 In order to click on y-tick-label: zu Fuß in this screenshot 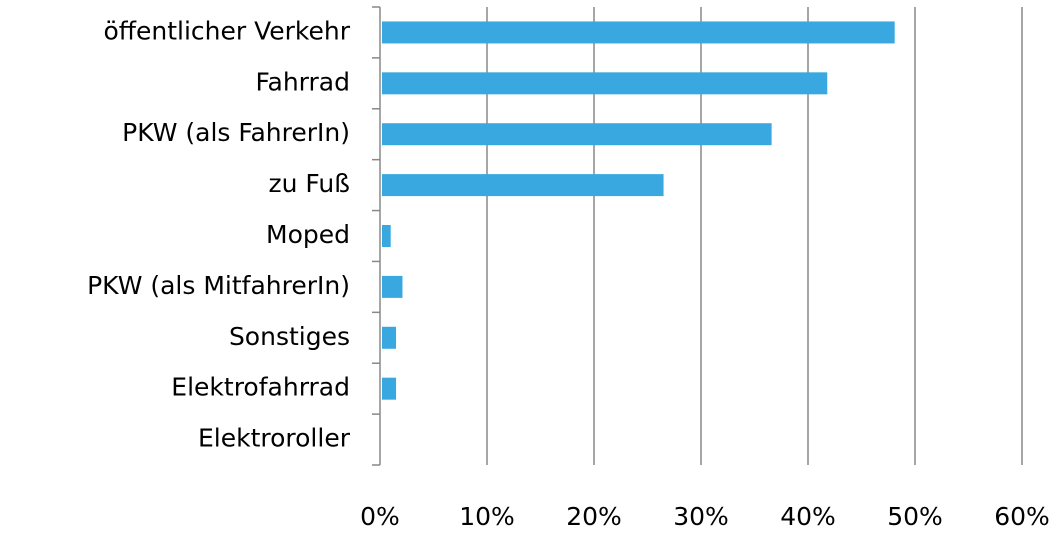, I will do `click(309, 183)`.